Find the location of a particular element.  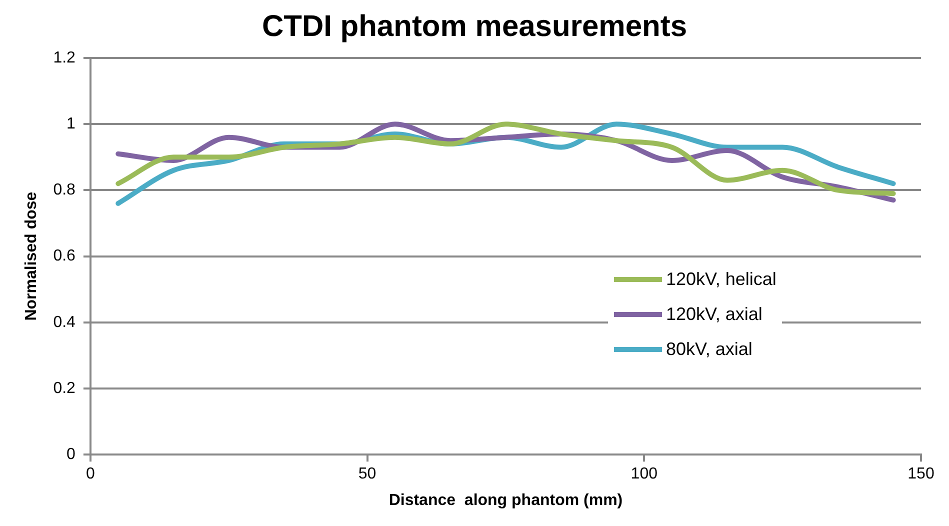

legend-label: 120kV, helical is located at coordinates (721, 279).